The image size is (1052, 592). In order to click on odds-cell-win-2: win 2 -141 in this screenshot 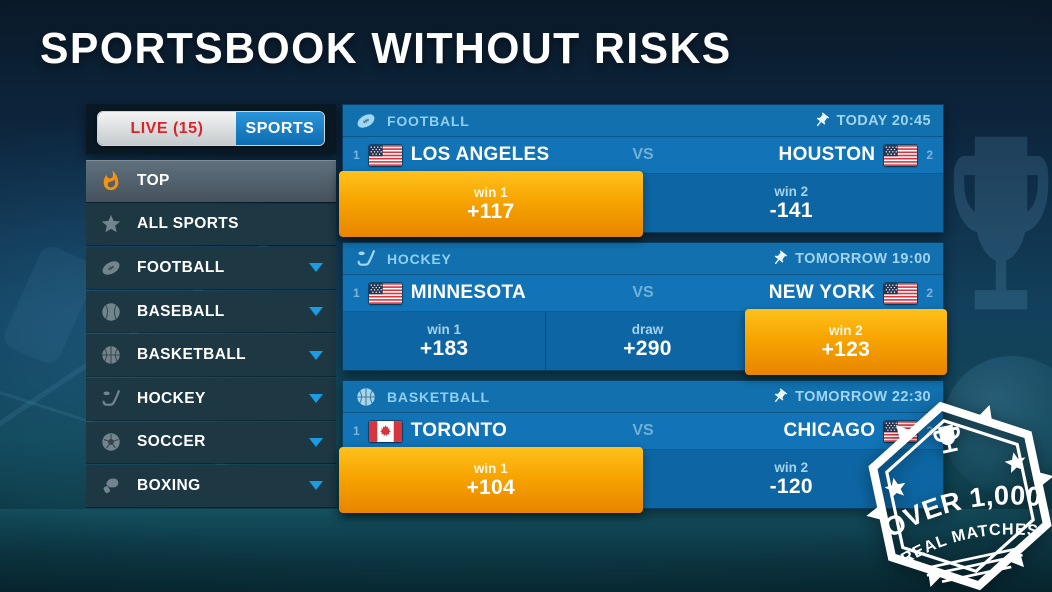, I will do `click(790, 203)`.